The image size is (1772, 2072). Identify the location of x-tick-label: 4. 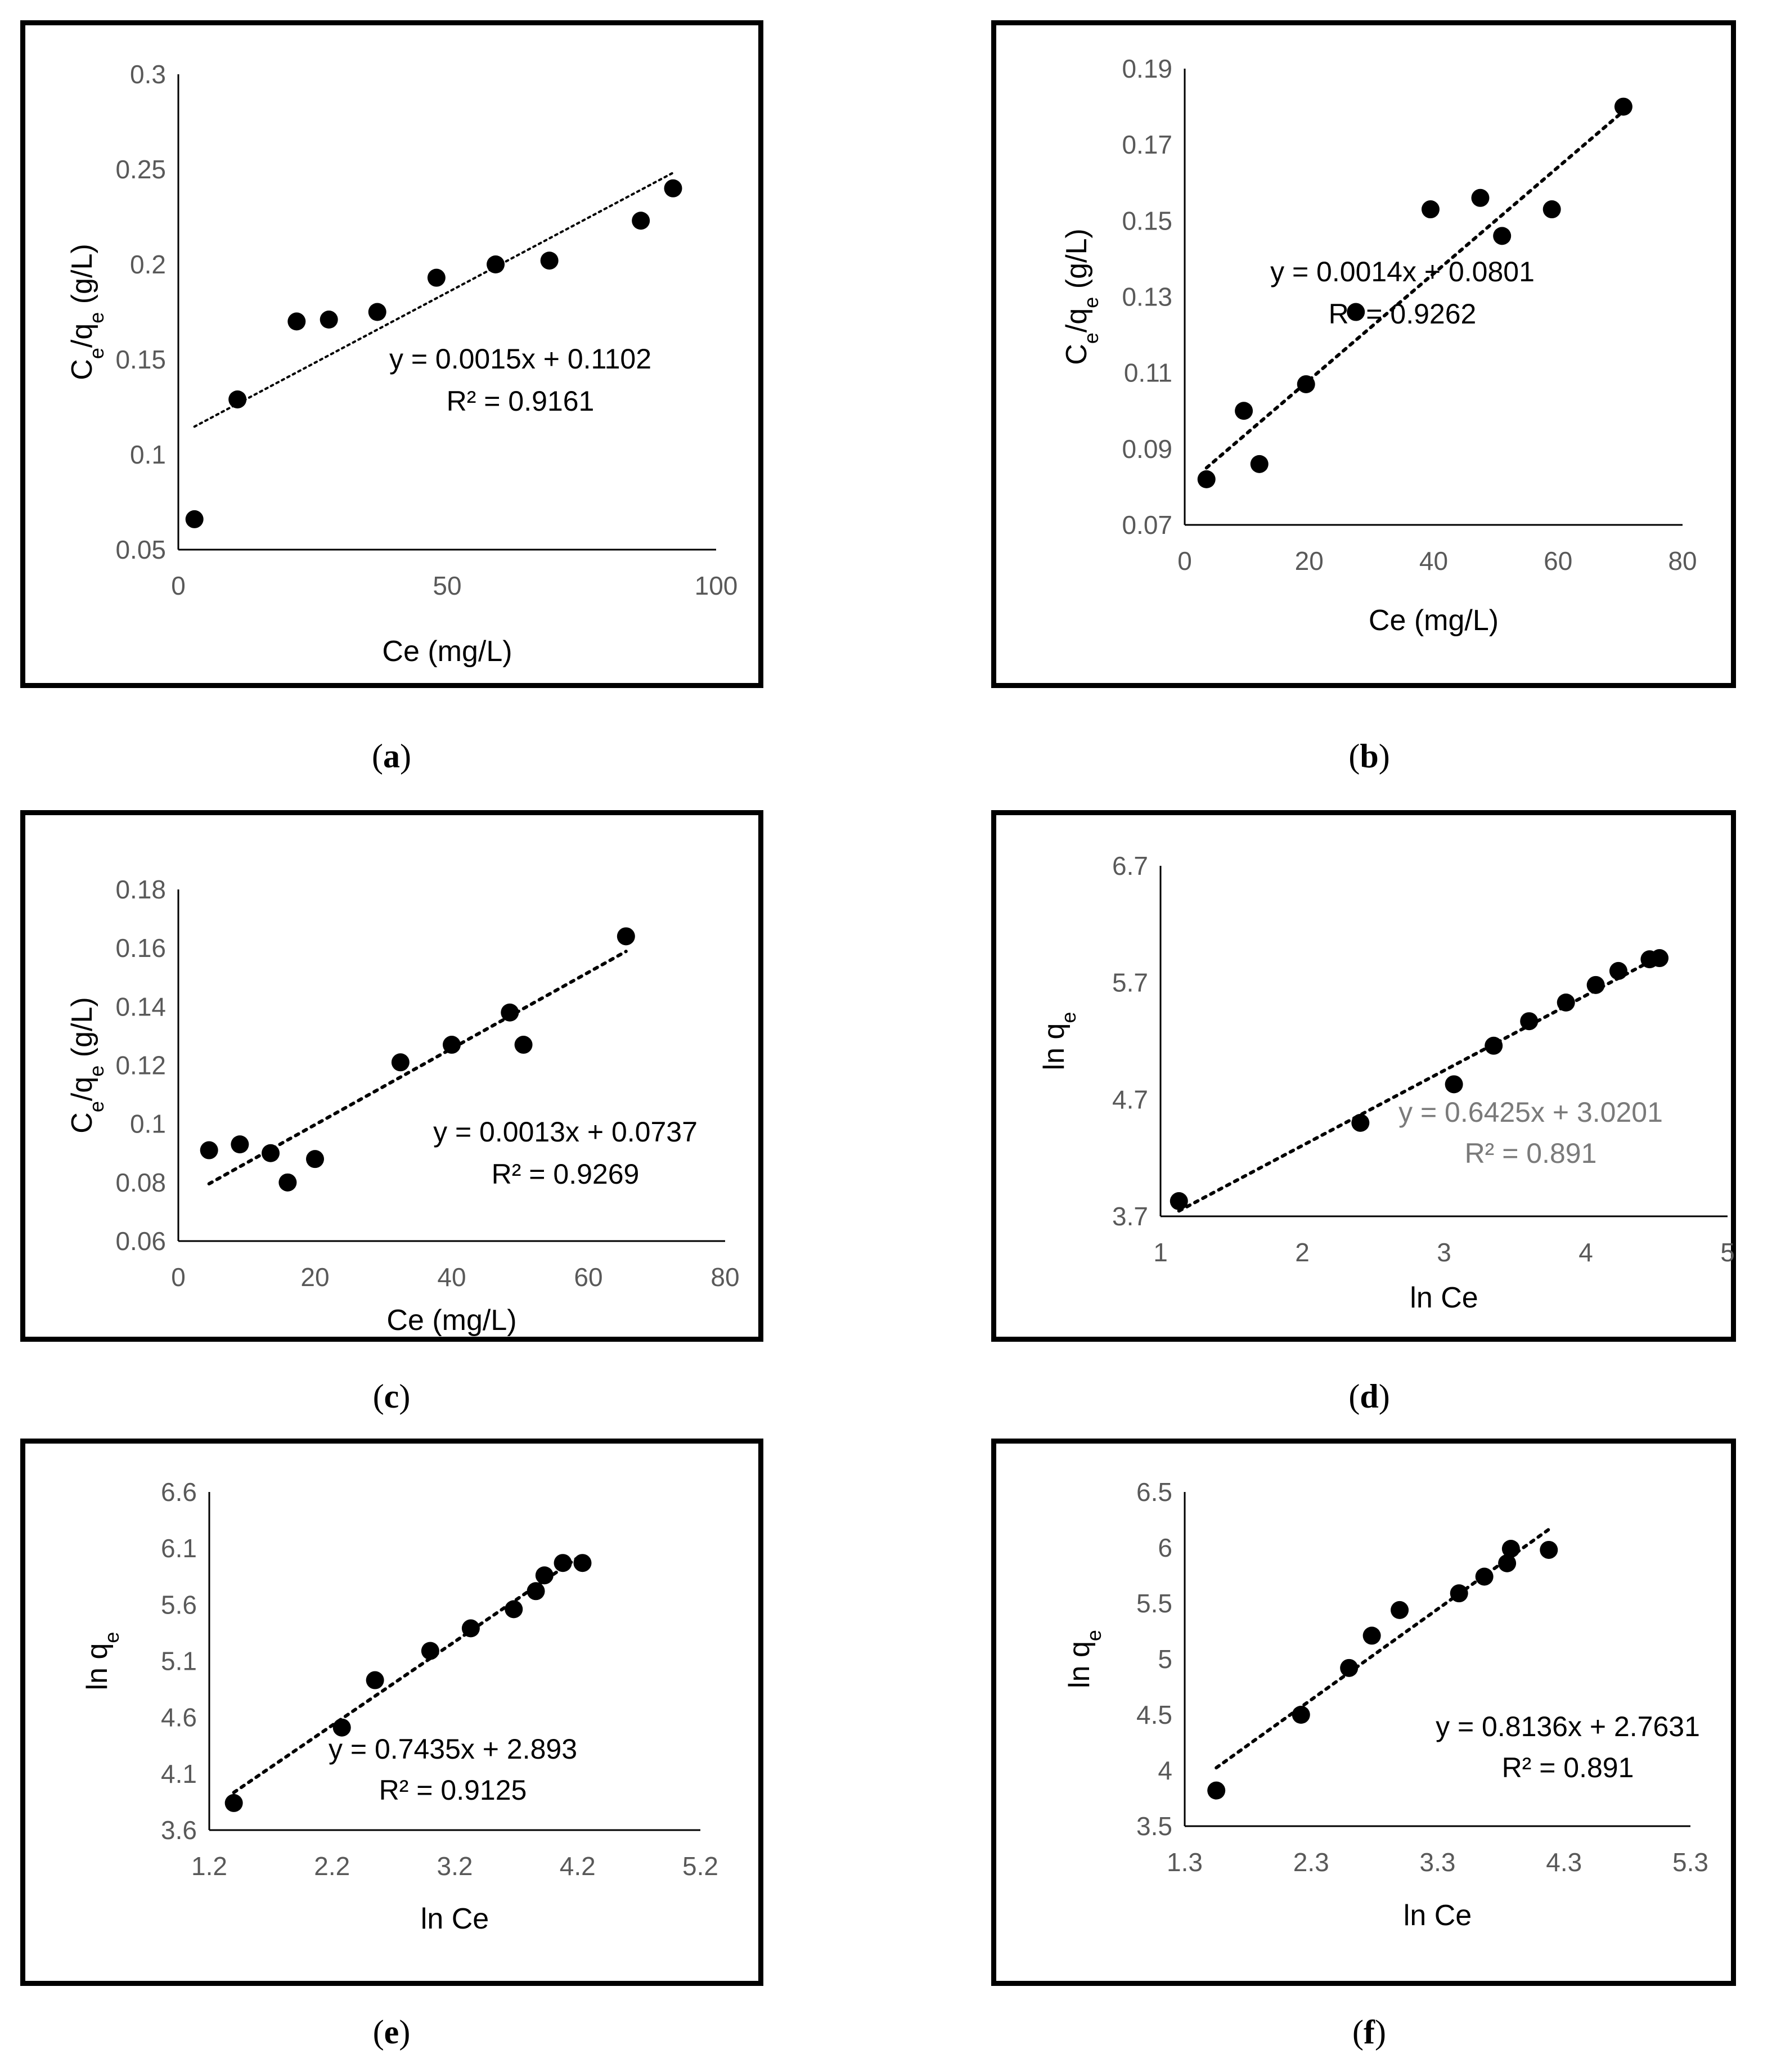
(1585, 1252).